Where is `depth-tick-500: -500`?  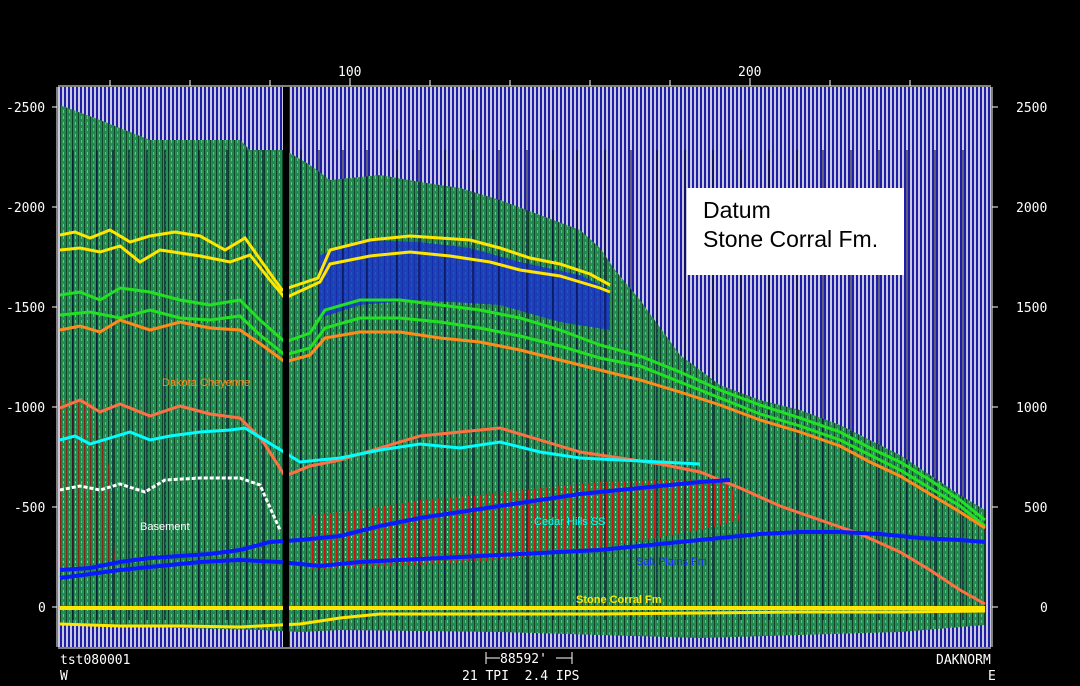 depth-tick-500: -500 is located at coordinates (29, 508).